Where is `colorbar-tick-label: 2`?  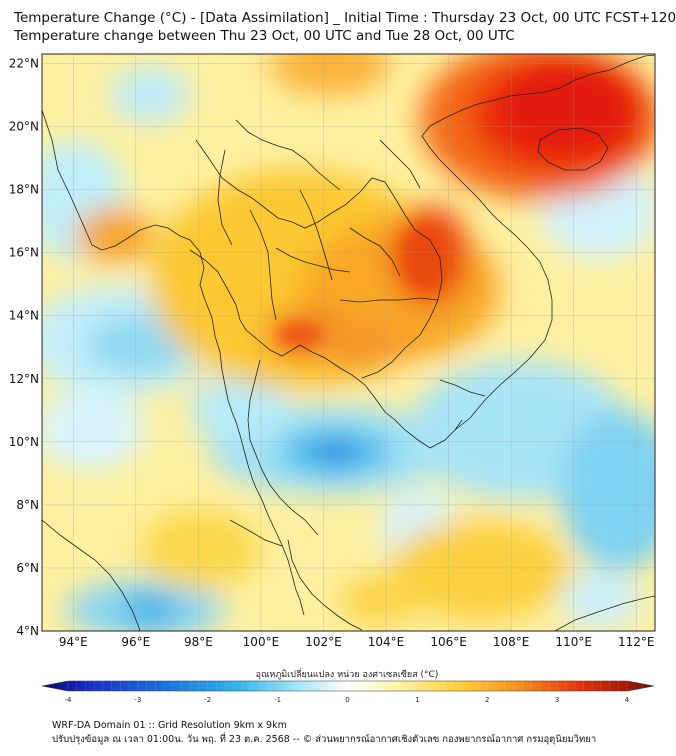 colorbar-tick-label: 2 is located at coordinates (487, 700).